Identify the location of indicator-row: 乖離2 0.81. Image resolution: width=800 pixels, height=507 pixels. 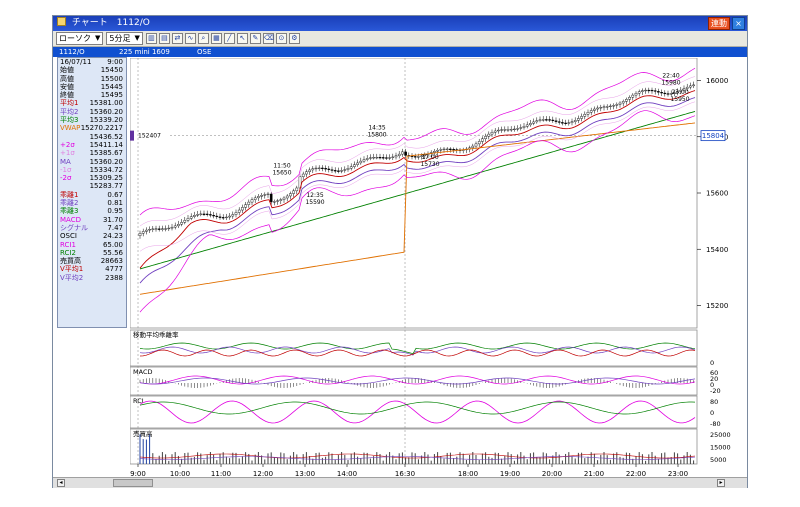
(92, 203).